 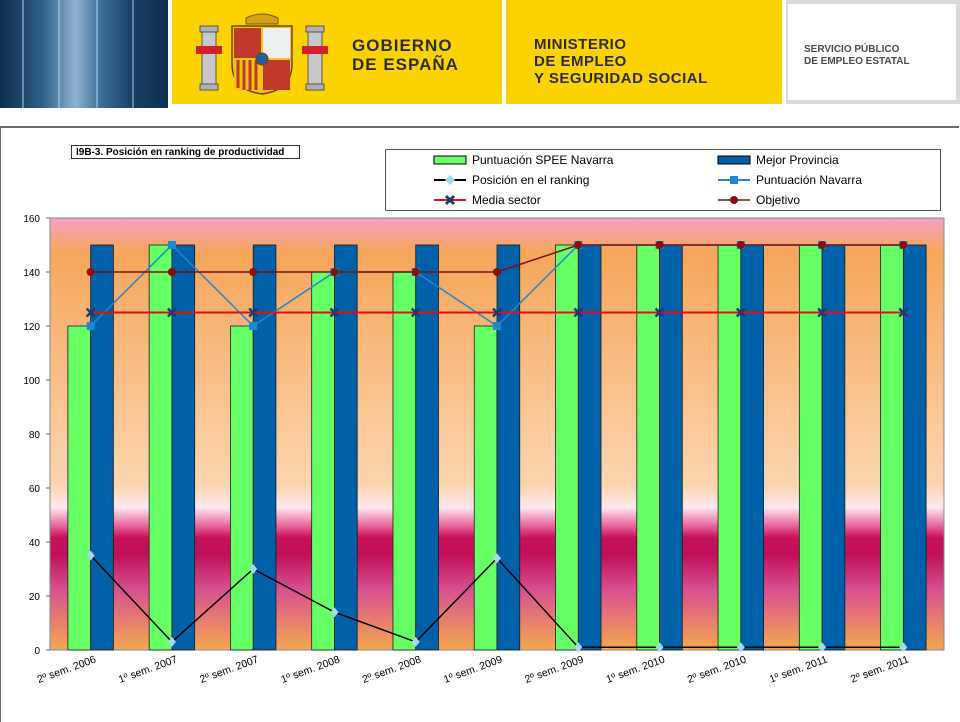 What do you see at coordinates (402, 45) in the screenshot?
I see `gobierno-line-1: GOBIERNO` at bounding box center [402, 45].